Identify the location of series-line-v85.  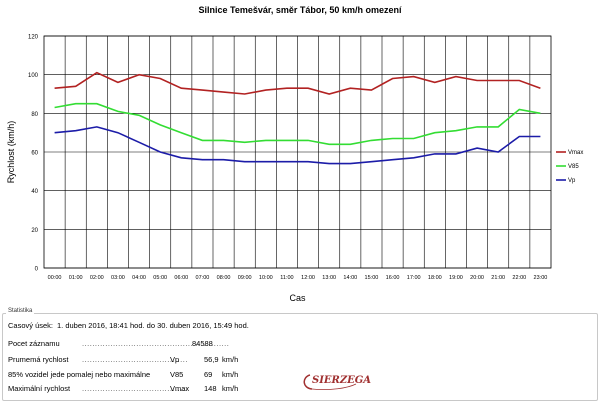
(297, 124).